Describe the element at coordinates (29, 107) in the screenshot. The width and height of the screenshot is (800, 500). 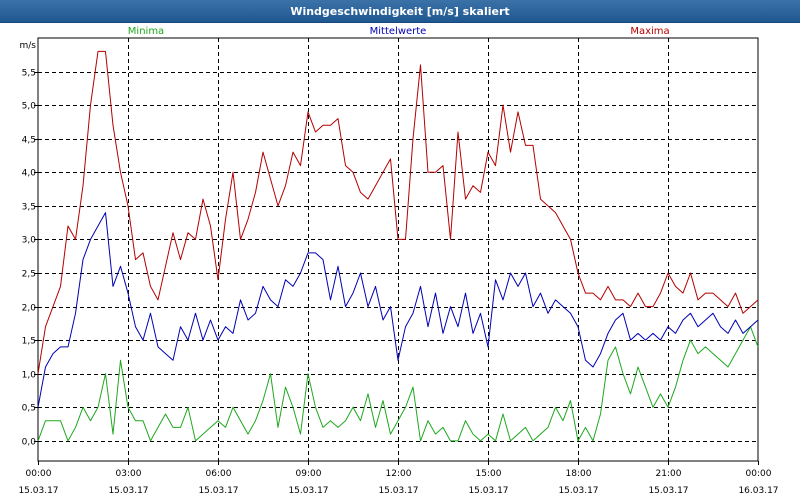
I see `y-tick-label: 5,0` at that location.